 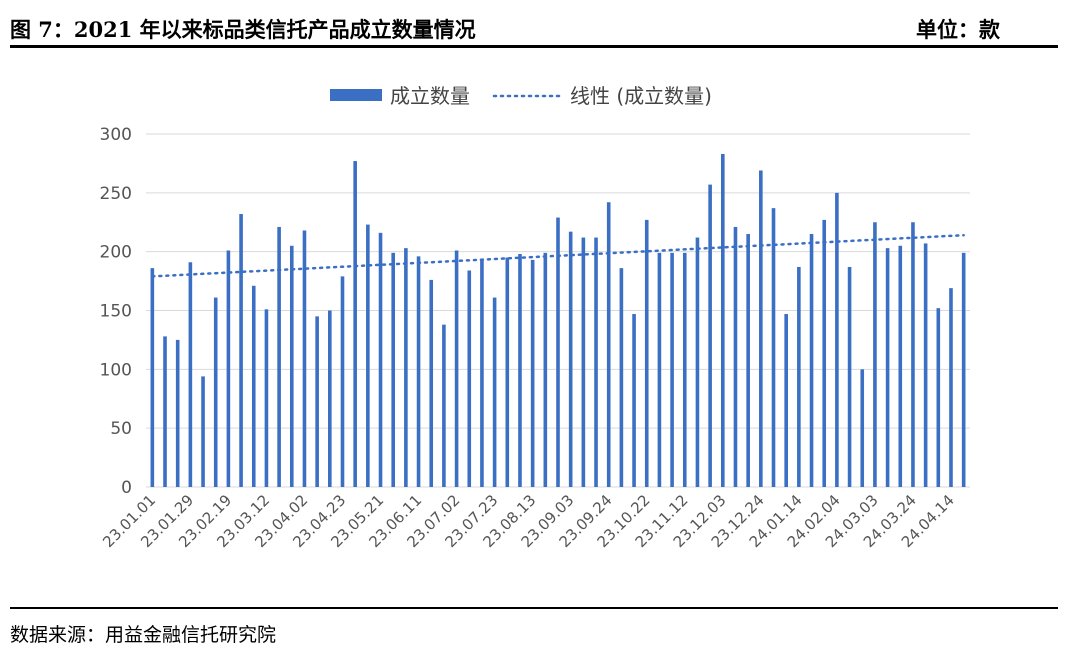 I want to click on y-tick-label: 100, so click(x=116, y=370).